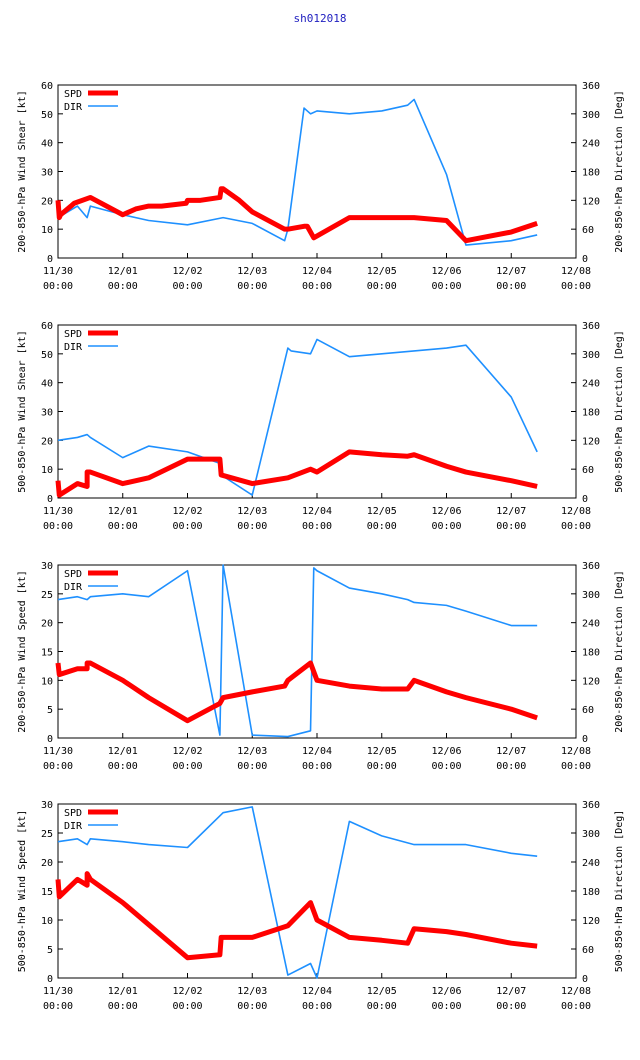  I want to click on chart-3-plot-frame, so click(317, 651).